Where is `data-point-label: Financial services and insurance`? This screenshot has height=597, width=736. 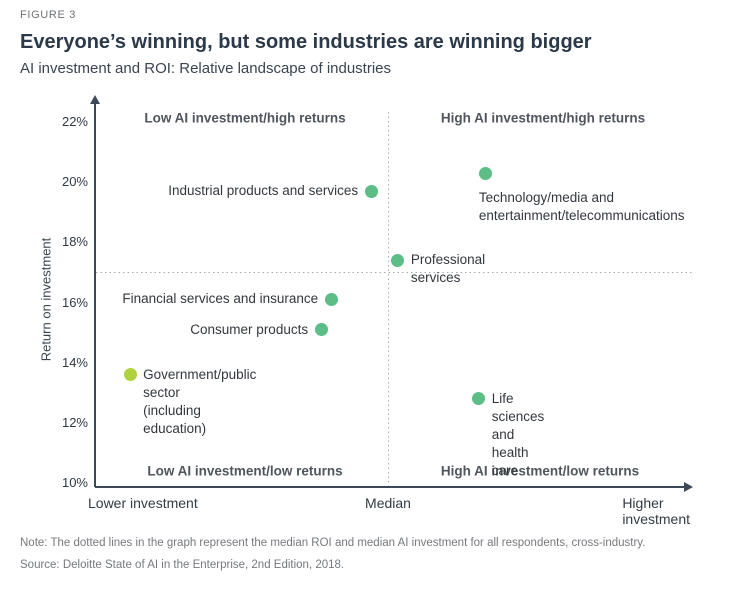
data-point-label: Financial services and insurance is located at coordinates (220, 299).